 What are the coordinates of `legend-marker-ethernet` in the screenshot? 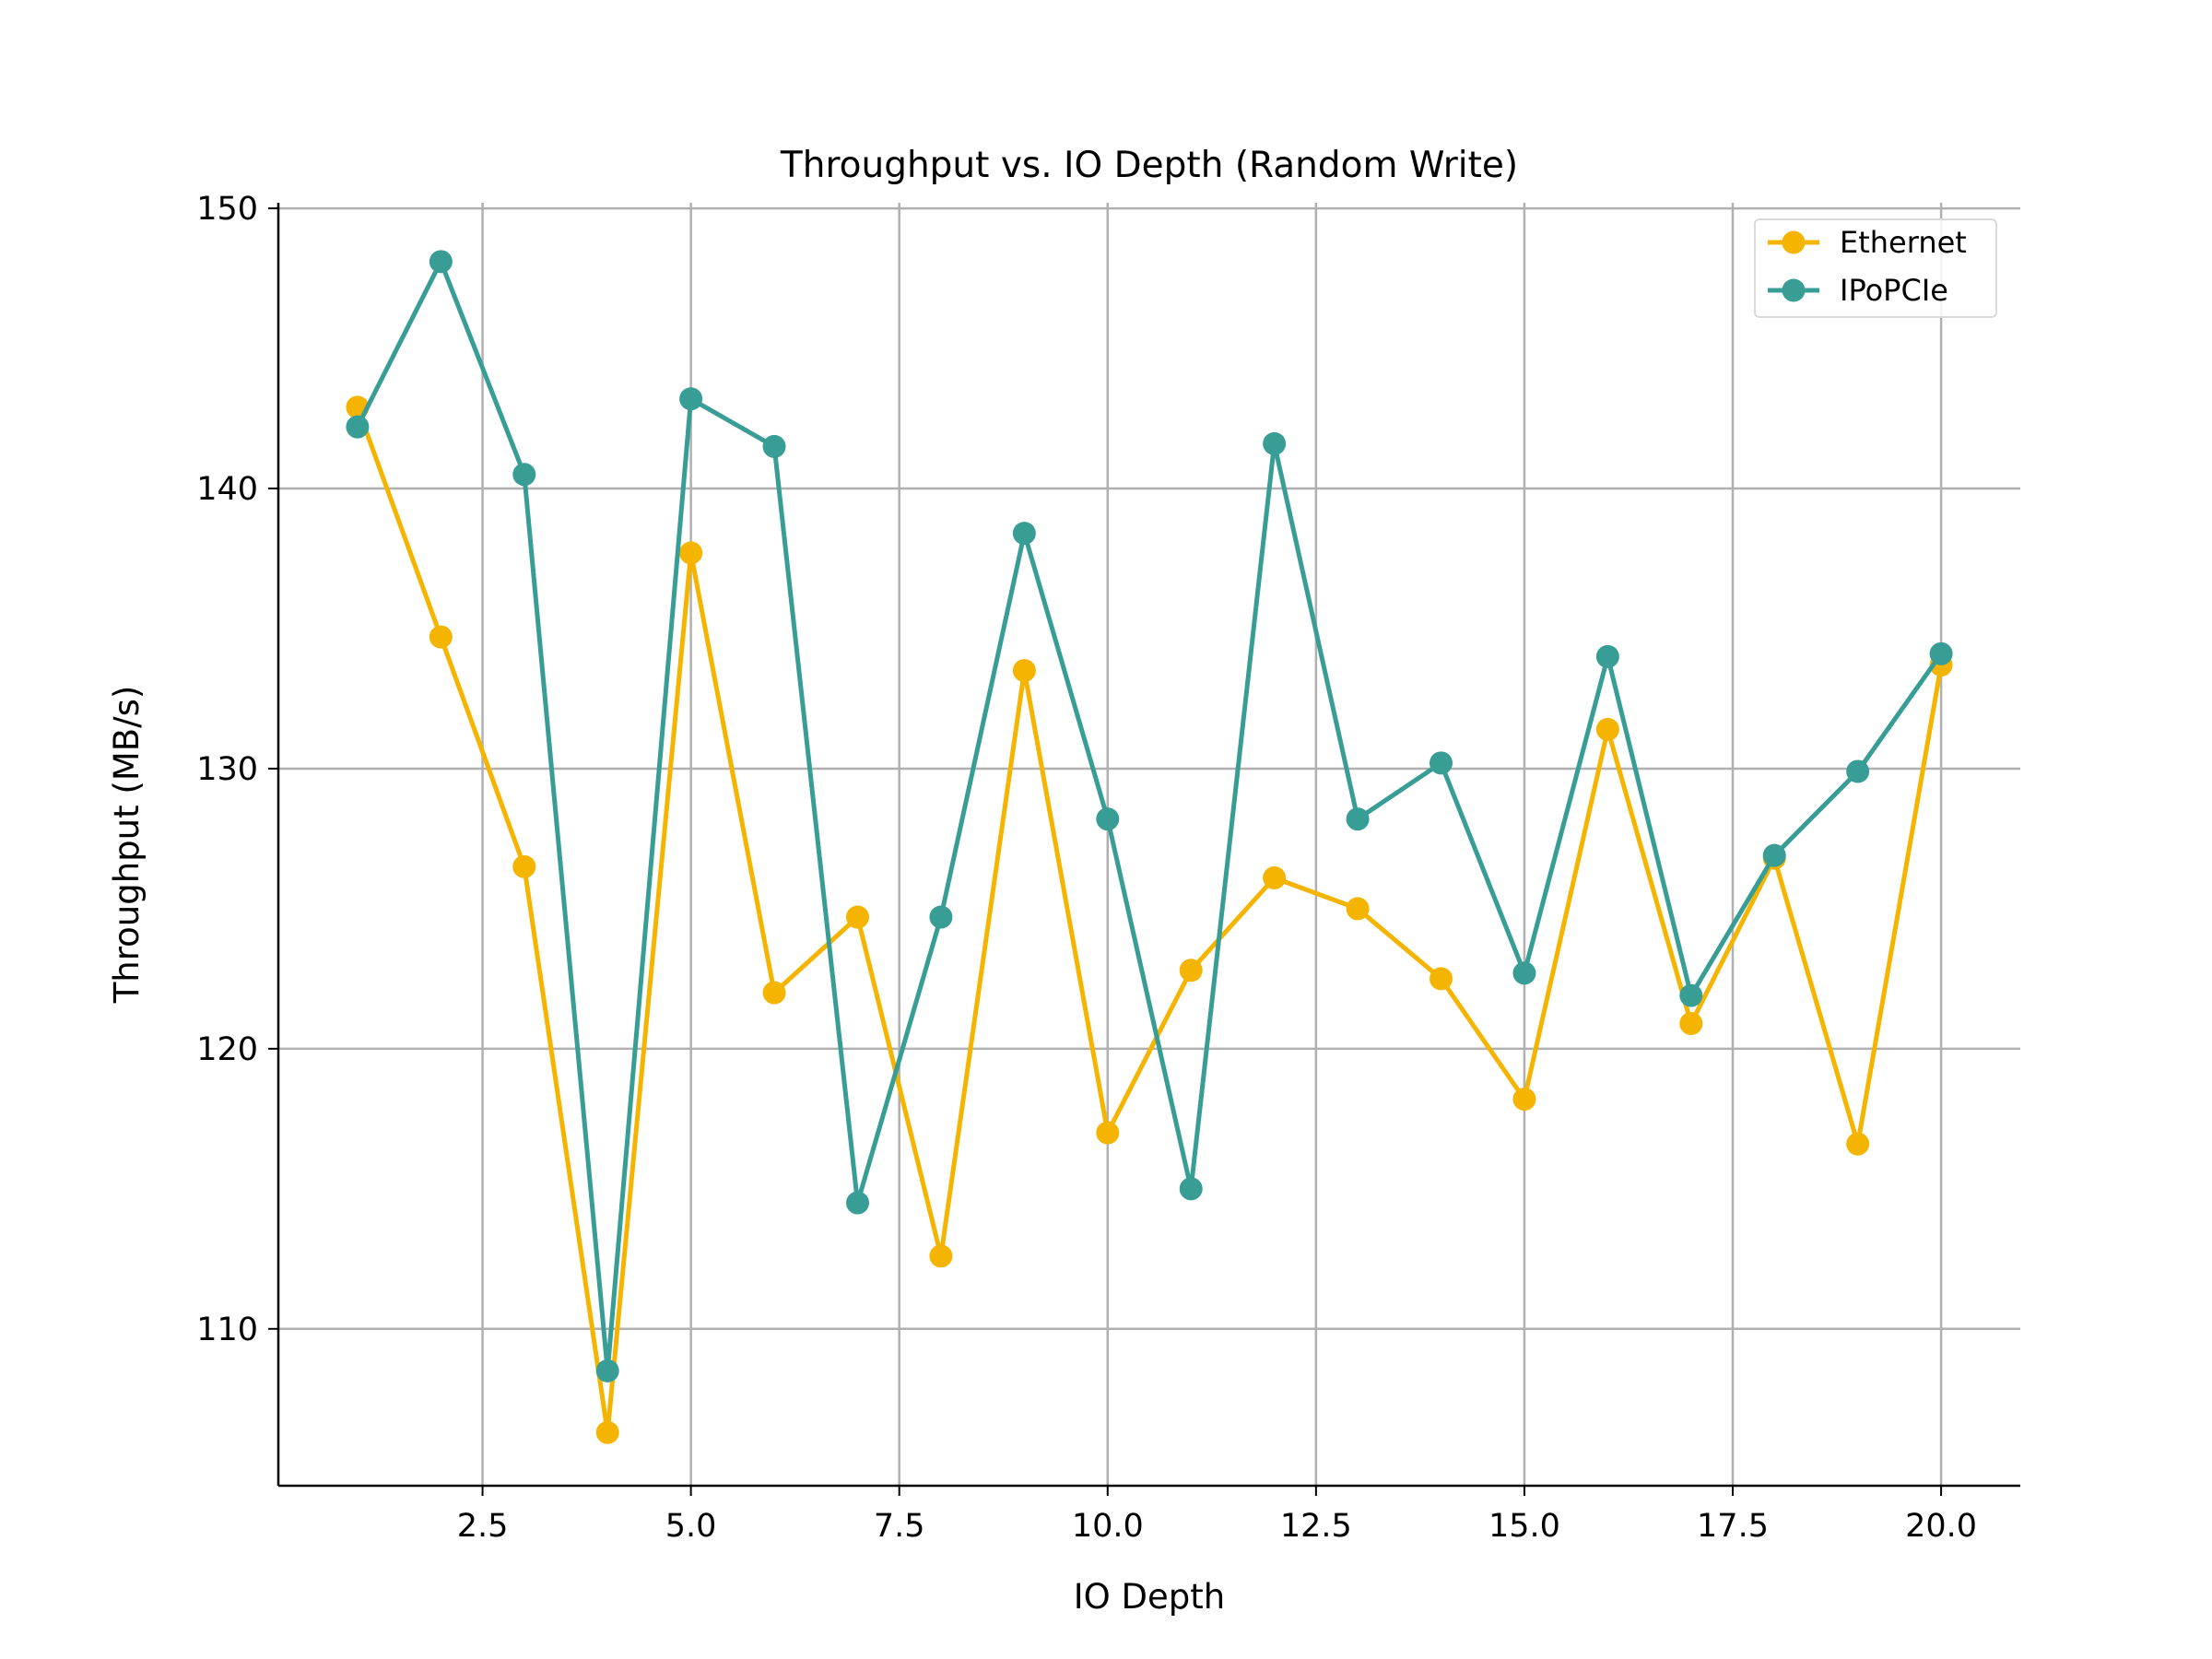 It's located at (1794, 242).